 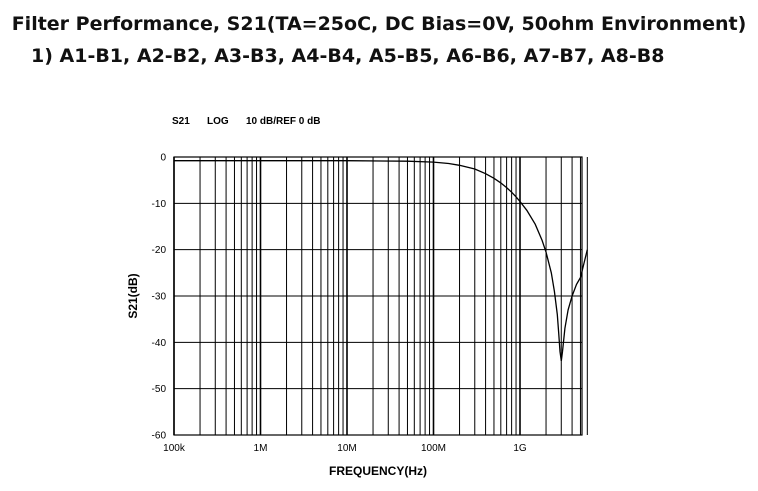 I want to click on y-axis-label: S21(dB), so click(x=133, y=295).